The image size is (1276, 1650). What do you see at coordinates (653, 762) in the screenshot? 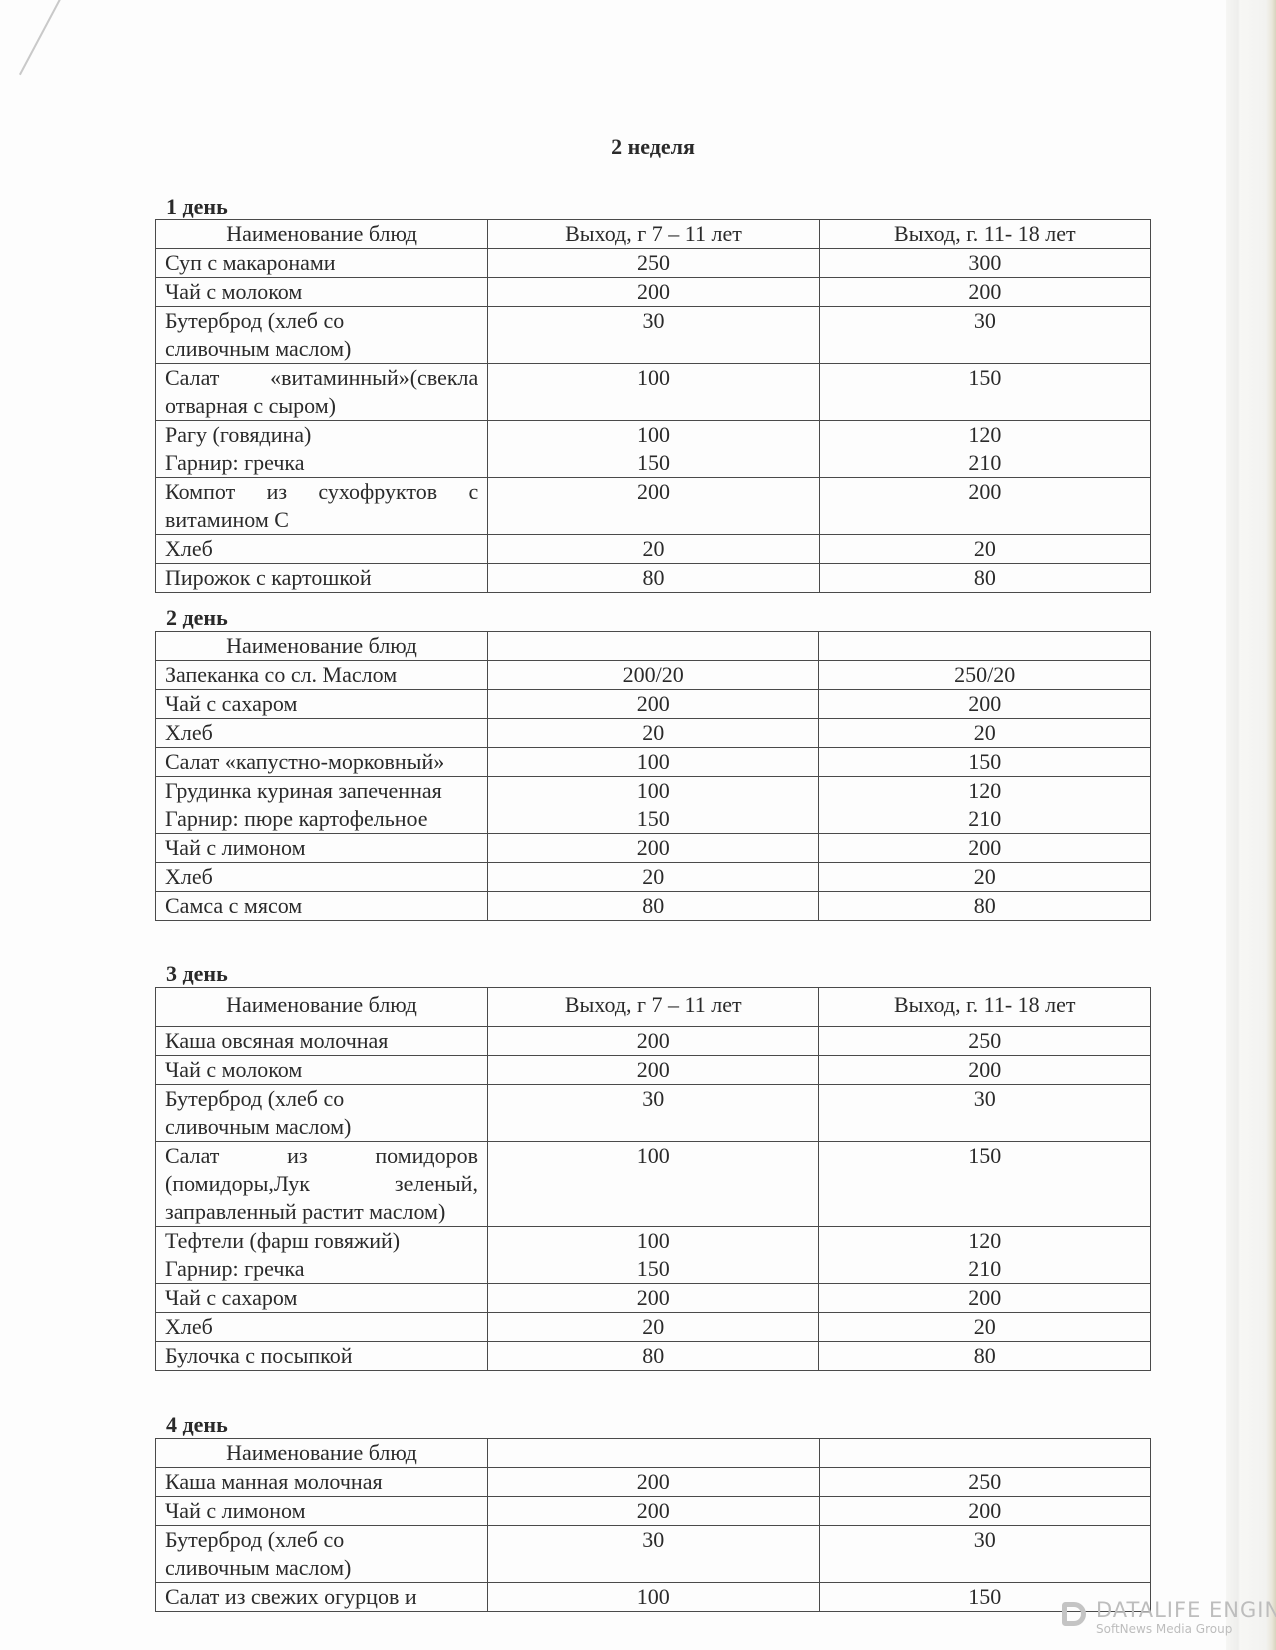
I see `table-row: Салат «капустно-морковный» 100 150` at bounding box center [653, 762].